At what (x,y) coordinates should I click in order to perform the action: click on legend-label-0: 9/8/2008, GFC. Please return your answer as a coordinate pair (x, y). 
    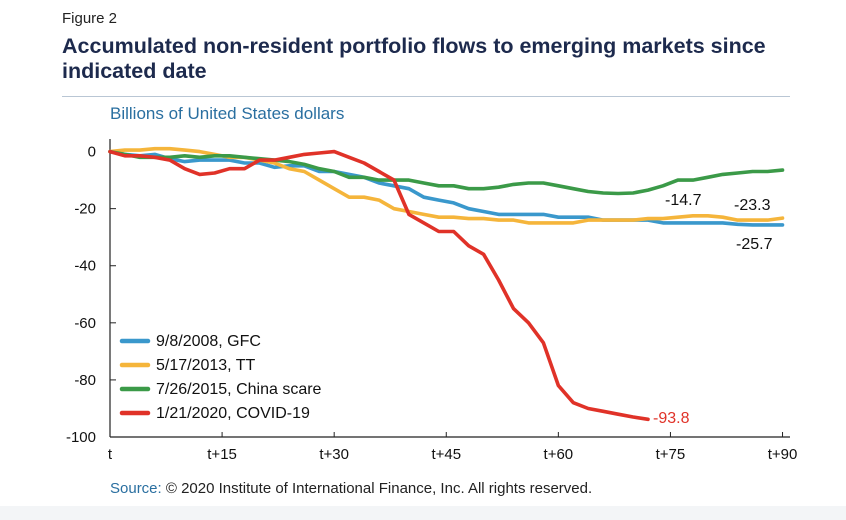
    Looking at the image, I should click on (208, 341).